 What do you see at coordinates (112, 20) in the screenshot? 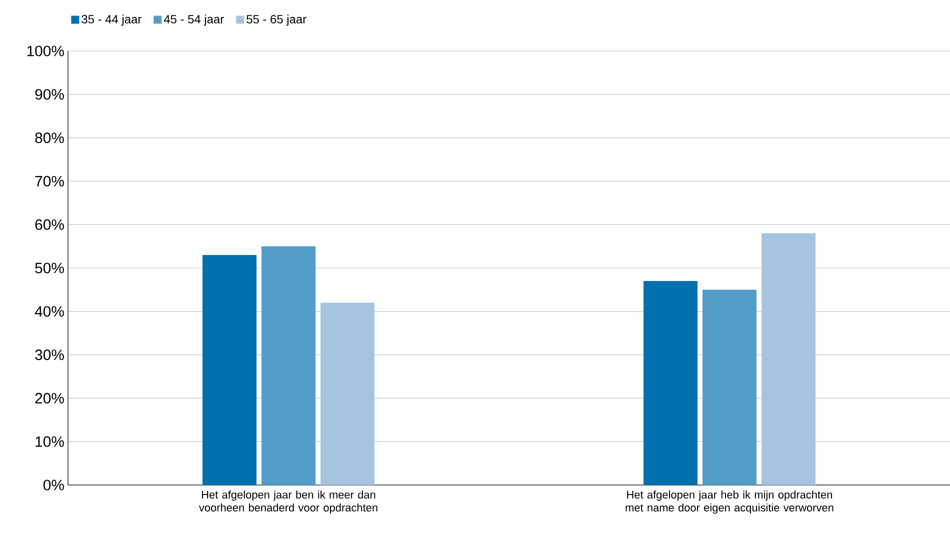
I see `legend-label: 35 - 44 jaar` at bounding box center [112, 20].